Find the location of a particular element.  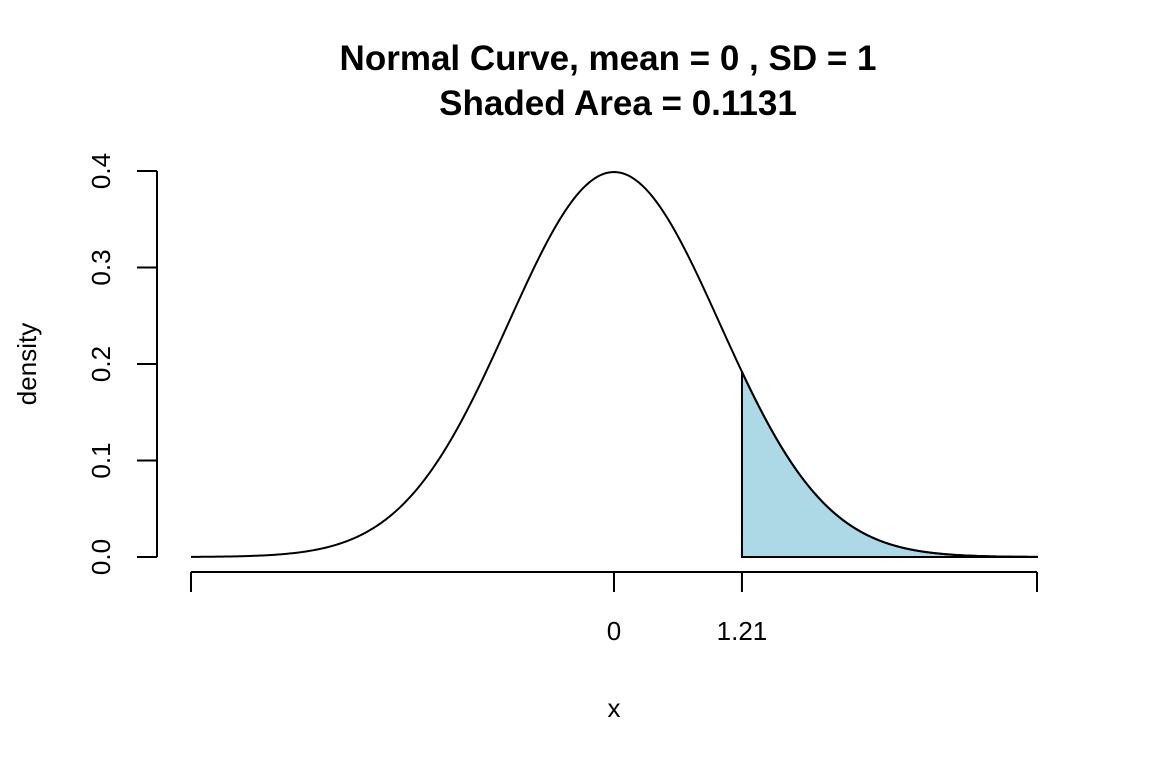

y-tick-label: 0.4 is located at coordinates (101, 171).